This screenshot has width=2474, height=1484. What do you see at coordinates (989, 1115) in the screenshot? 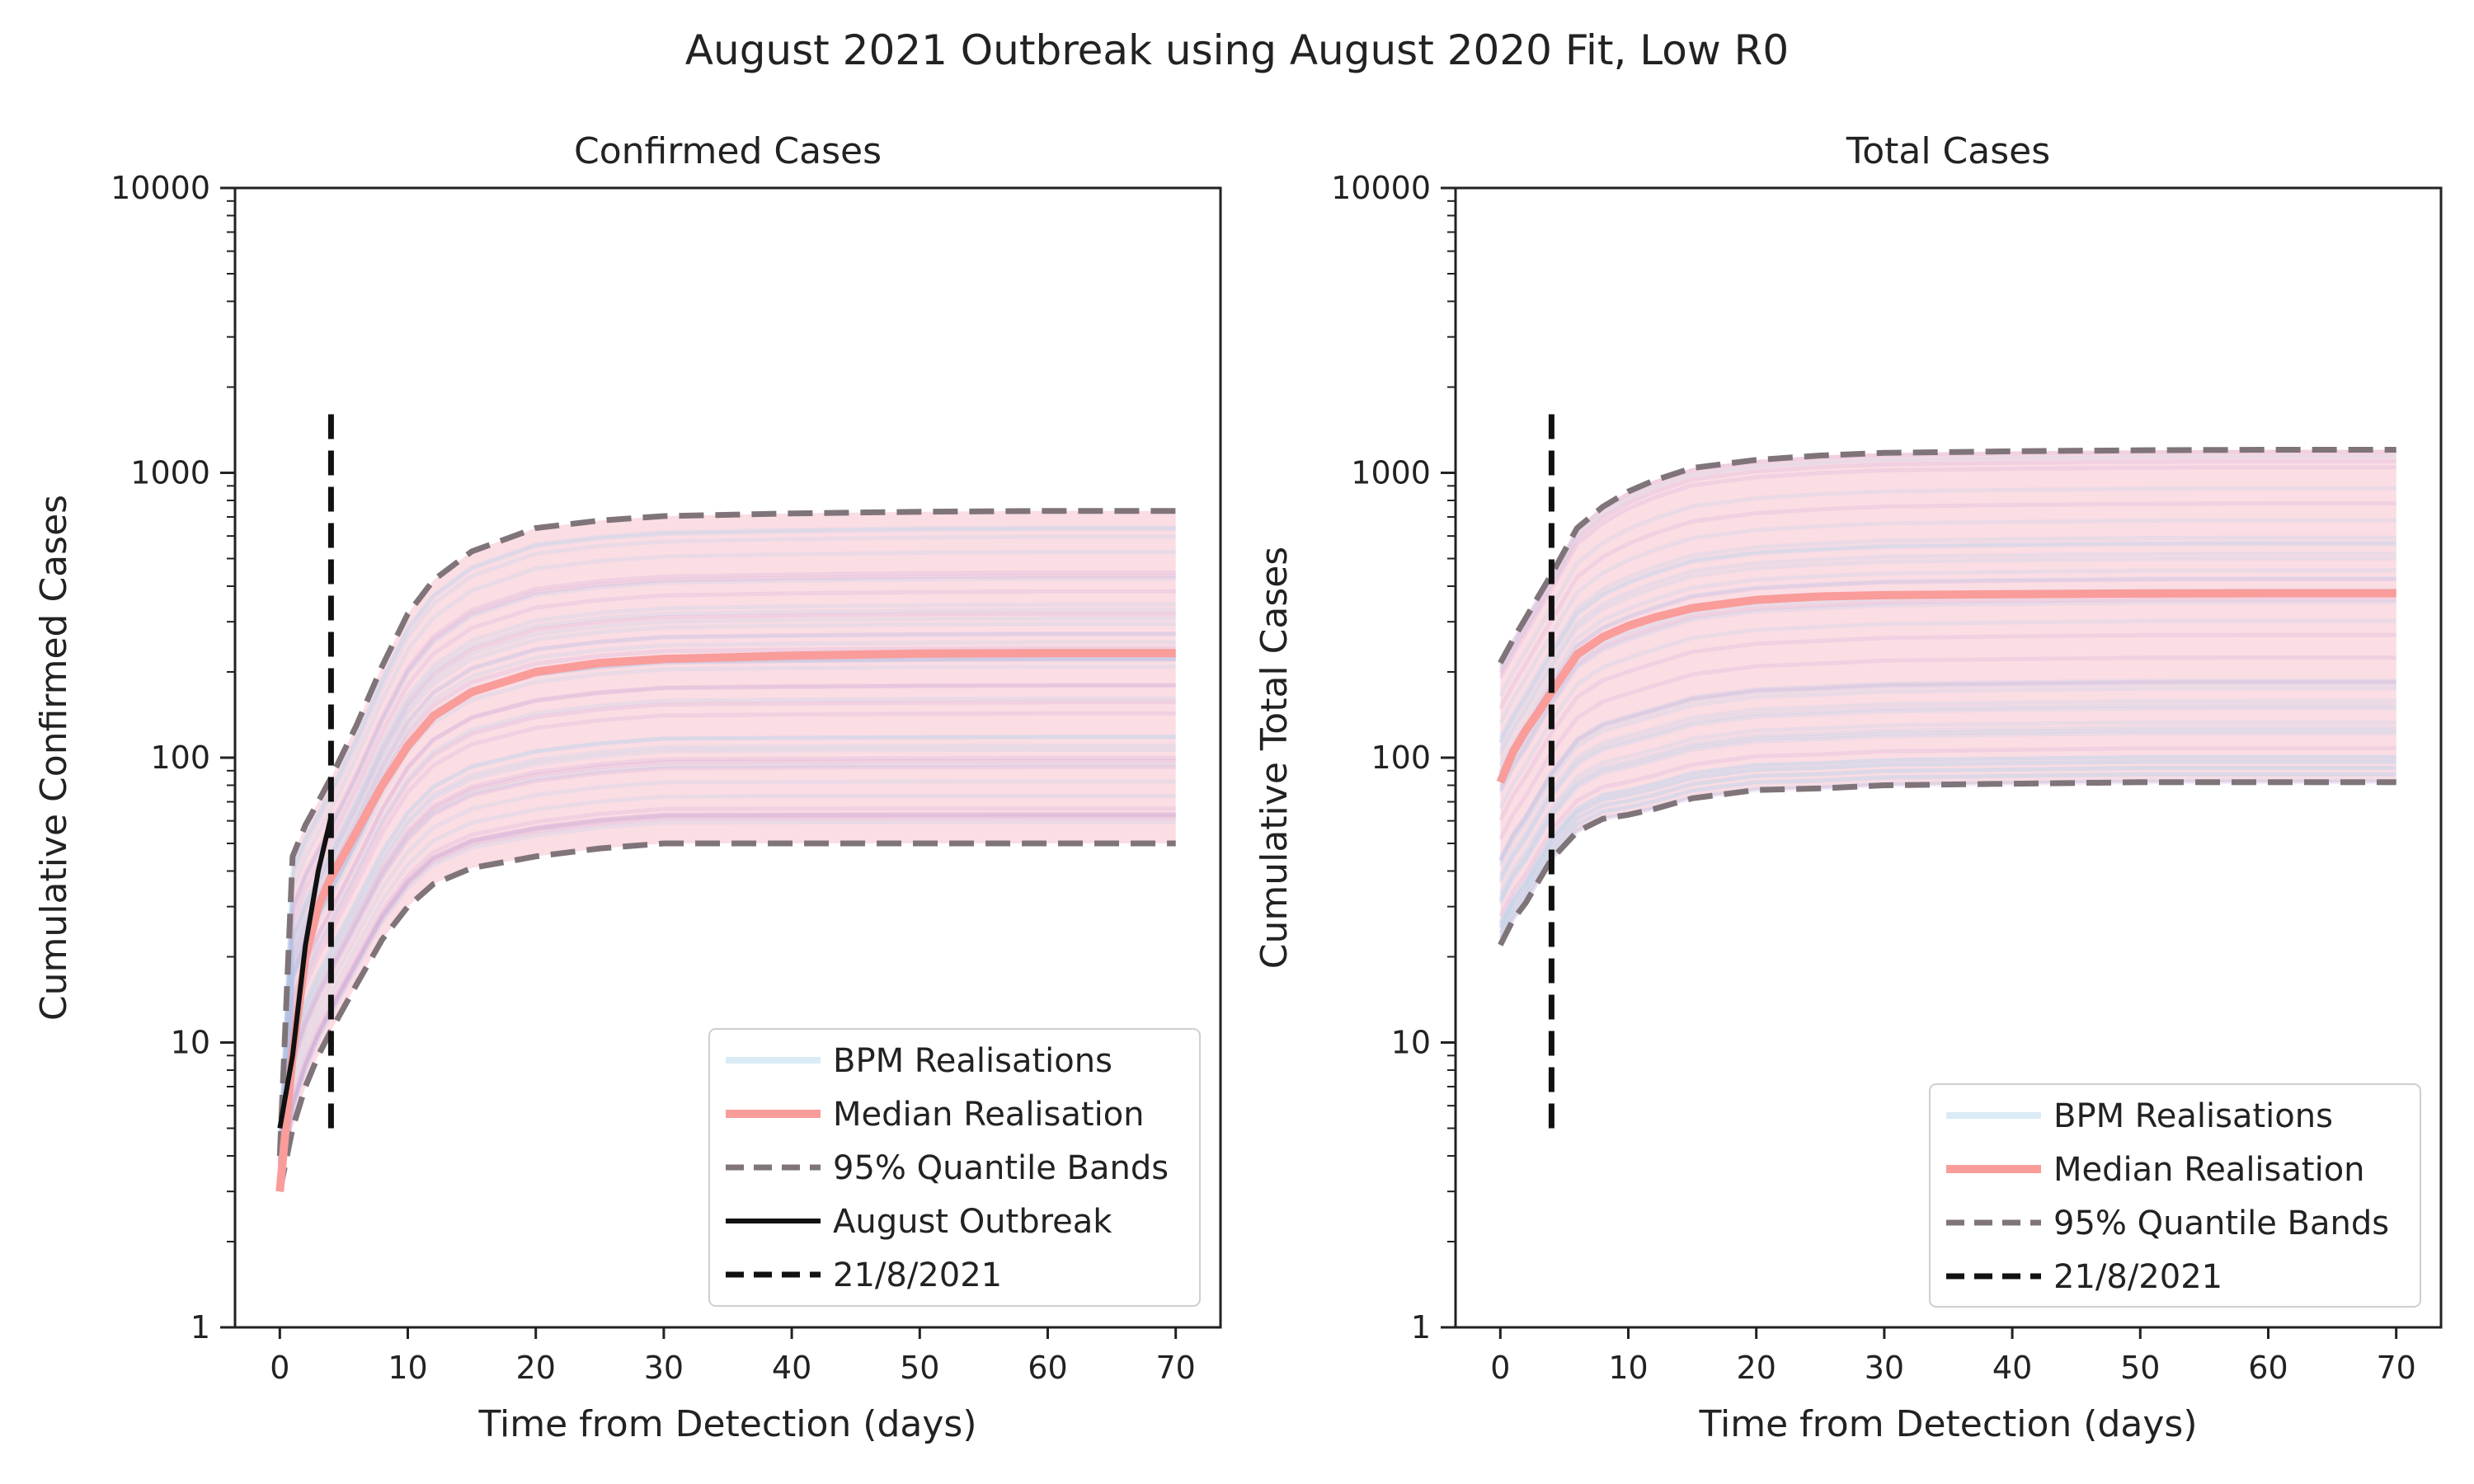
I see `legend-label: Median Realisation` at bounding box center [989, 1115].